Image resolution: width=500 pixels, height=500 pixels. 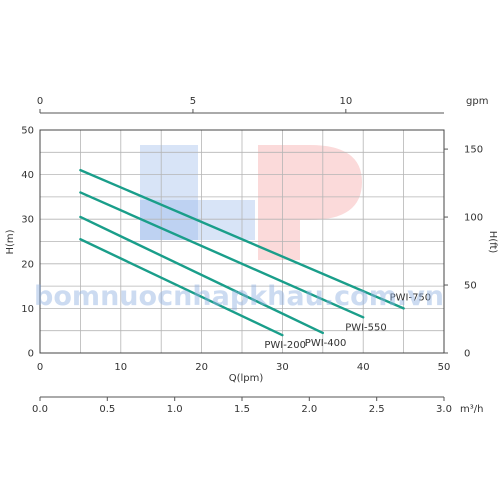 I want to click on bottom2-tick-label: 0.5, so click(x=107, y=409).